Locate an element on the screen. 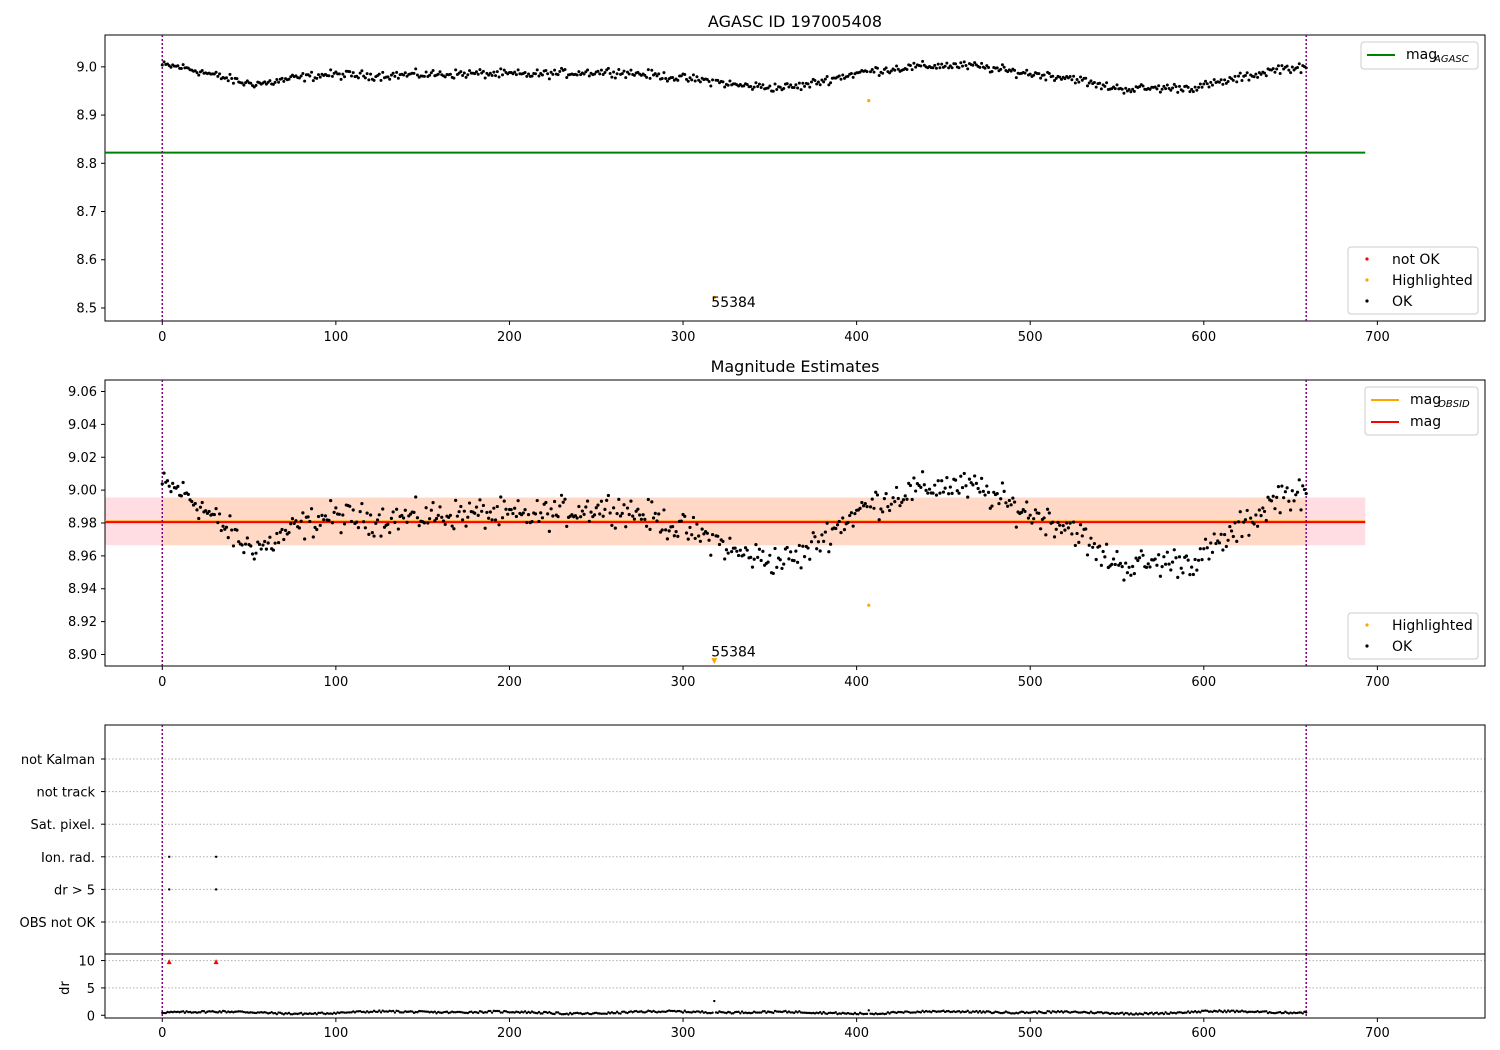 This screenshot has height=1050, width=1500. flag-category-label: Sat. pixel. is located at coordinates (63, 825).